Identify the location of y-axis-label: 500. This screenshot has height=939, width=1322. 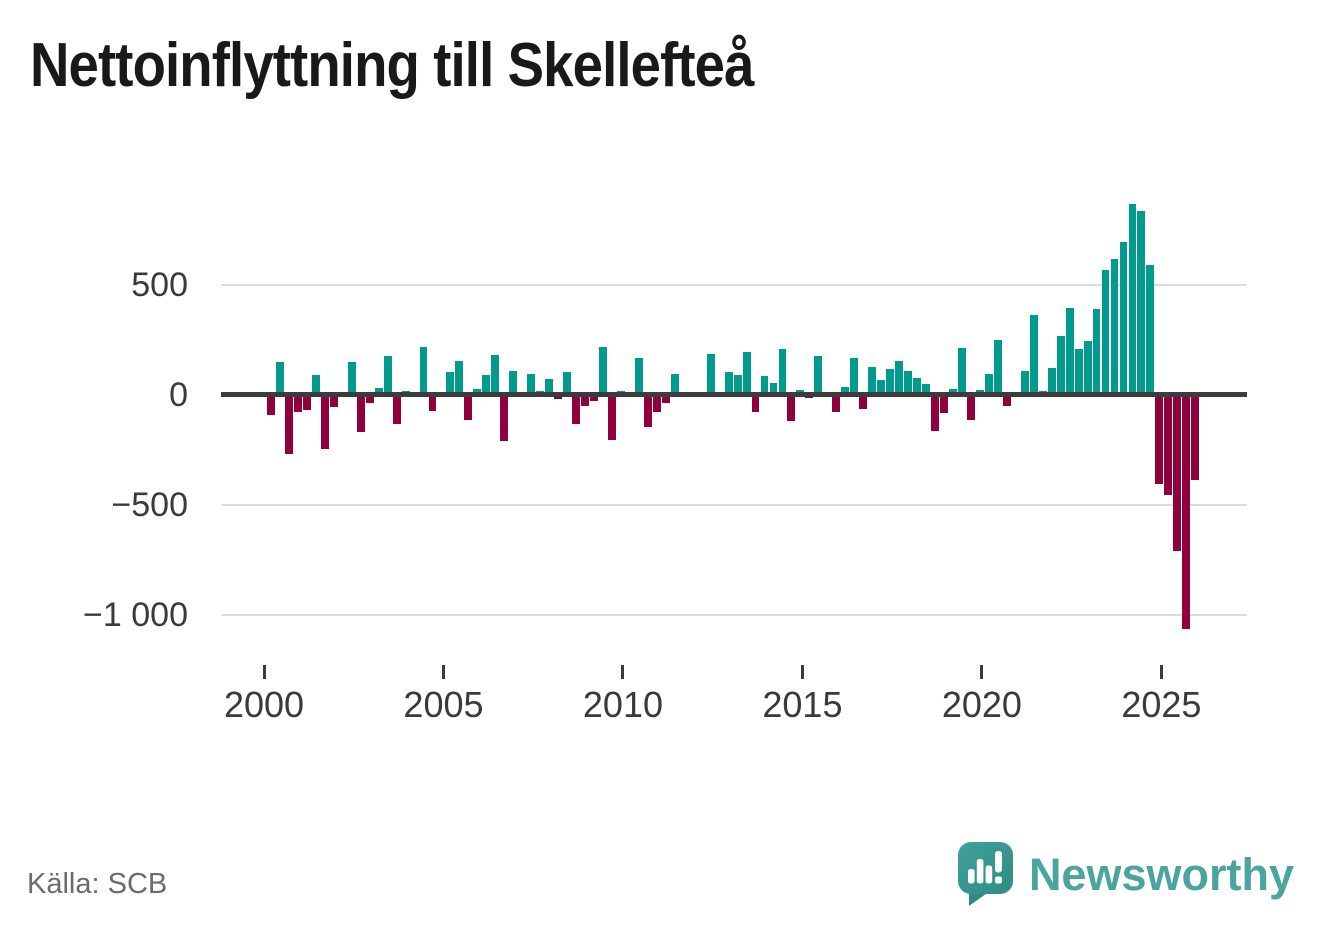
(159, 284).